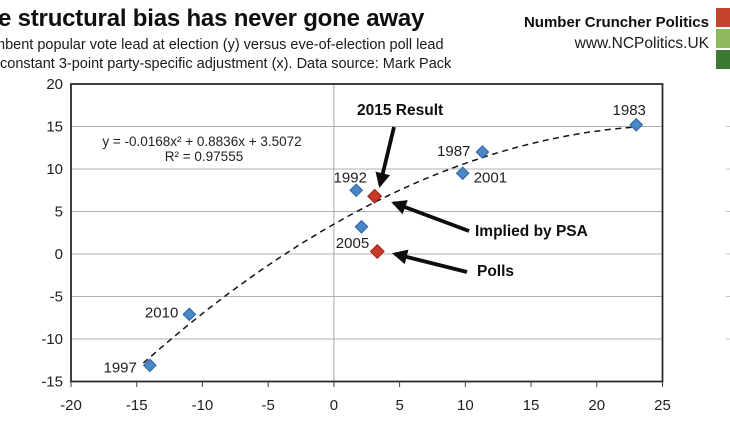  What do you see at coordinates (149, 365) in the screenshot?
I see `data-point-1997` at bounding box center [149, 365].